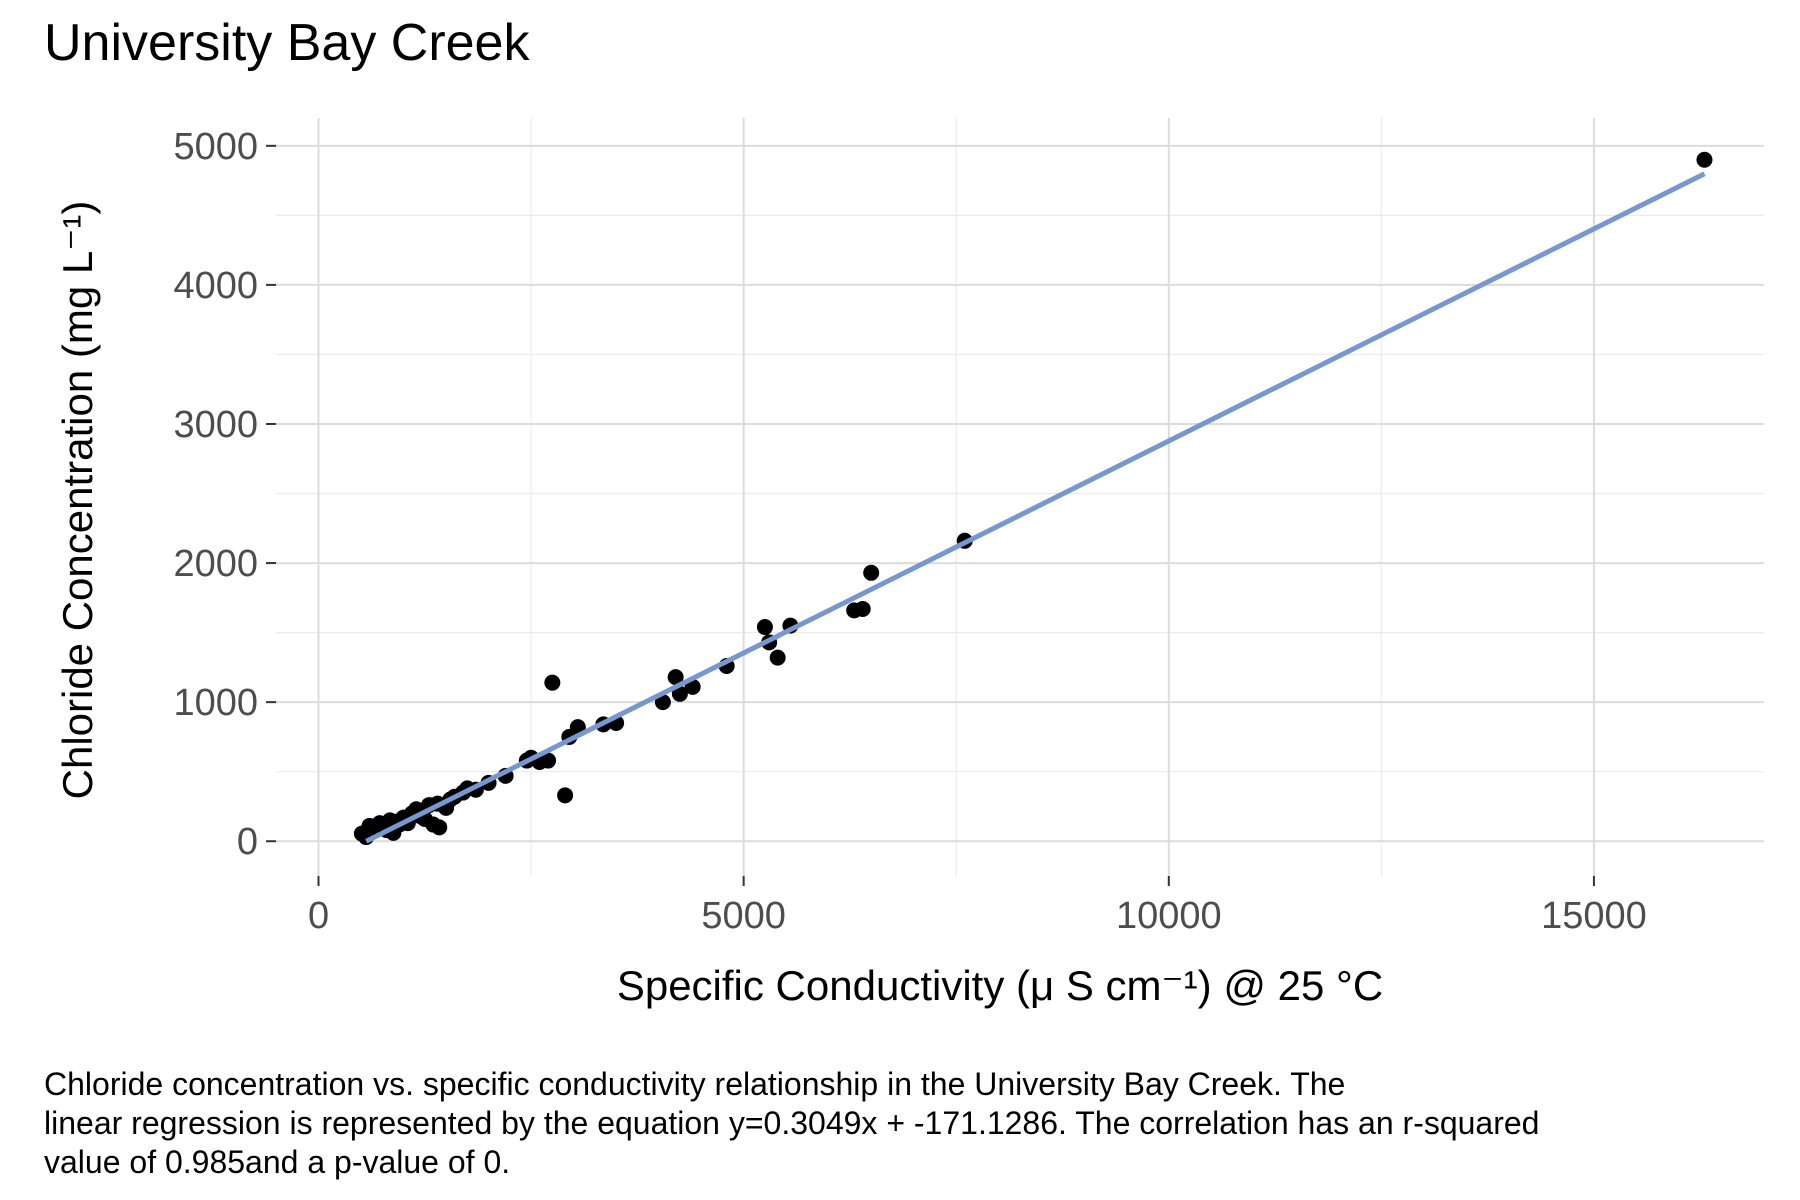 Image resolution: width=1800 pixels, height=1200 pixels. What do you see at coordinates (977, 916) in the screenshot?
I see `x-axis-tick-labels: 0 5000 10000 15000` at bounding box center [977, 916].